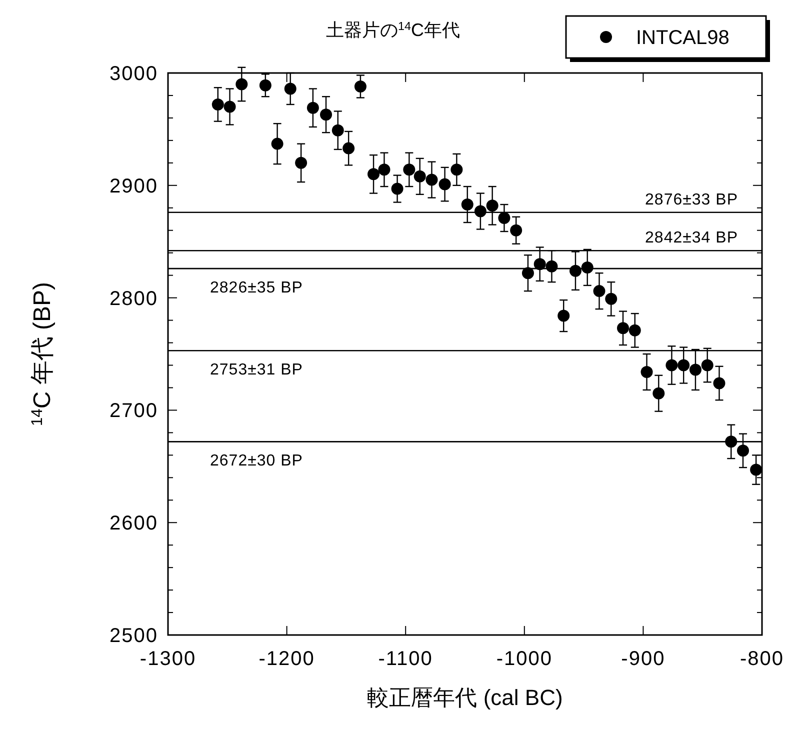  Describe the element at coordinates (465, 697) in the screenshot. I see `x-axis-title: 較正暦年代 (cal BC)` at that location.